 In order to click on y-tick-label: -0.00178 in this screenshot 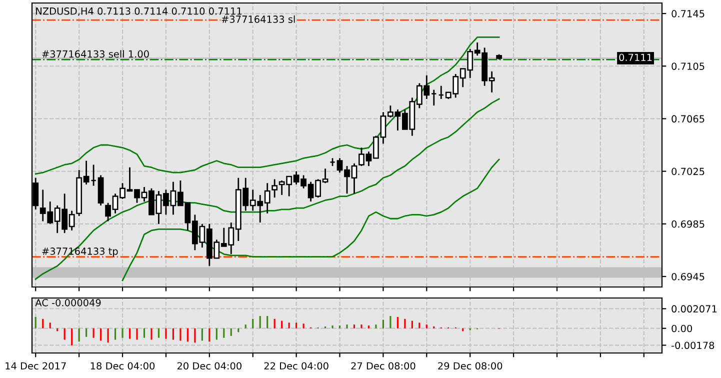, I will do `click(693, 346)`.